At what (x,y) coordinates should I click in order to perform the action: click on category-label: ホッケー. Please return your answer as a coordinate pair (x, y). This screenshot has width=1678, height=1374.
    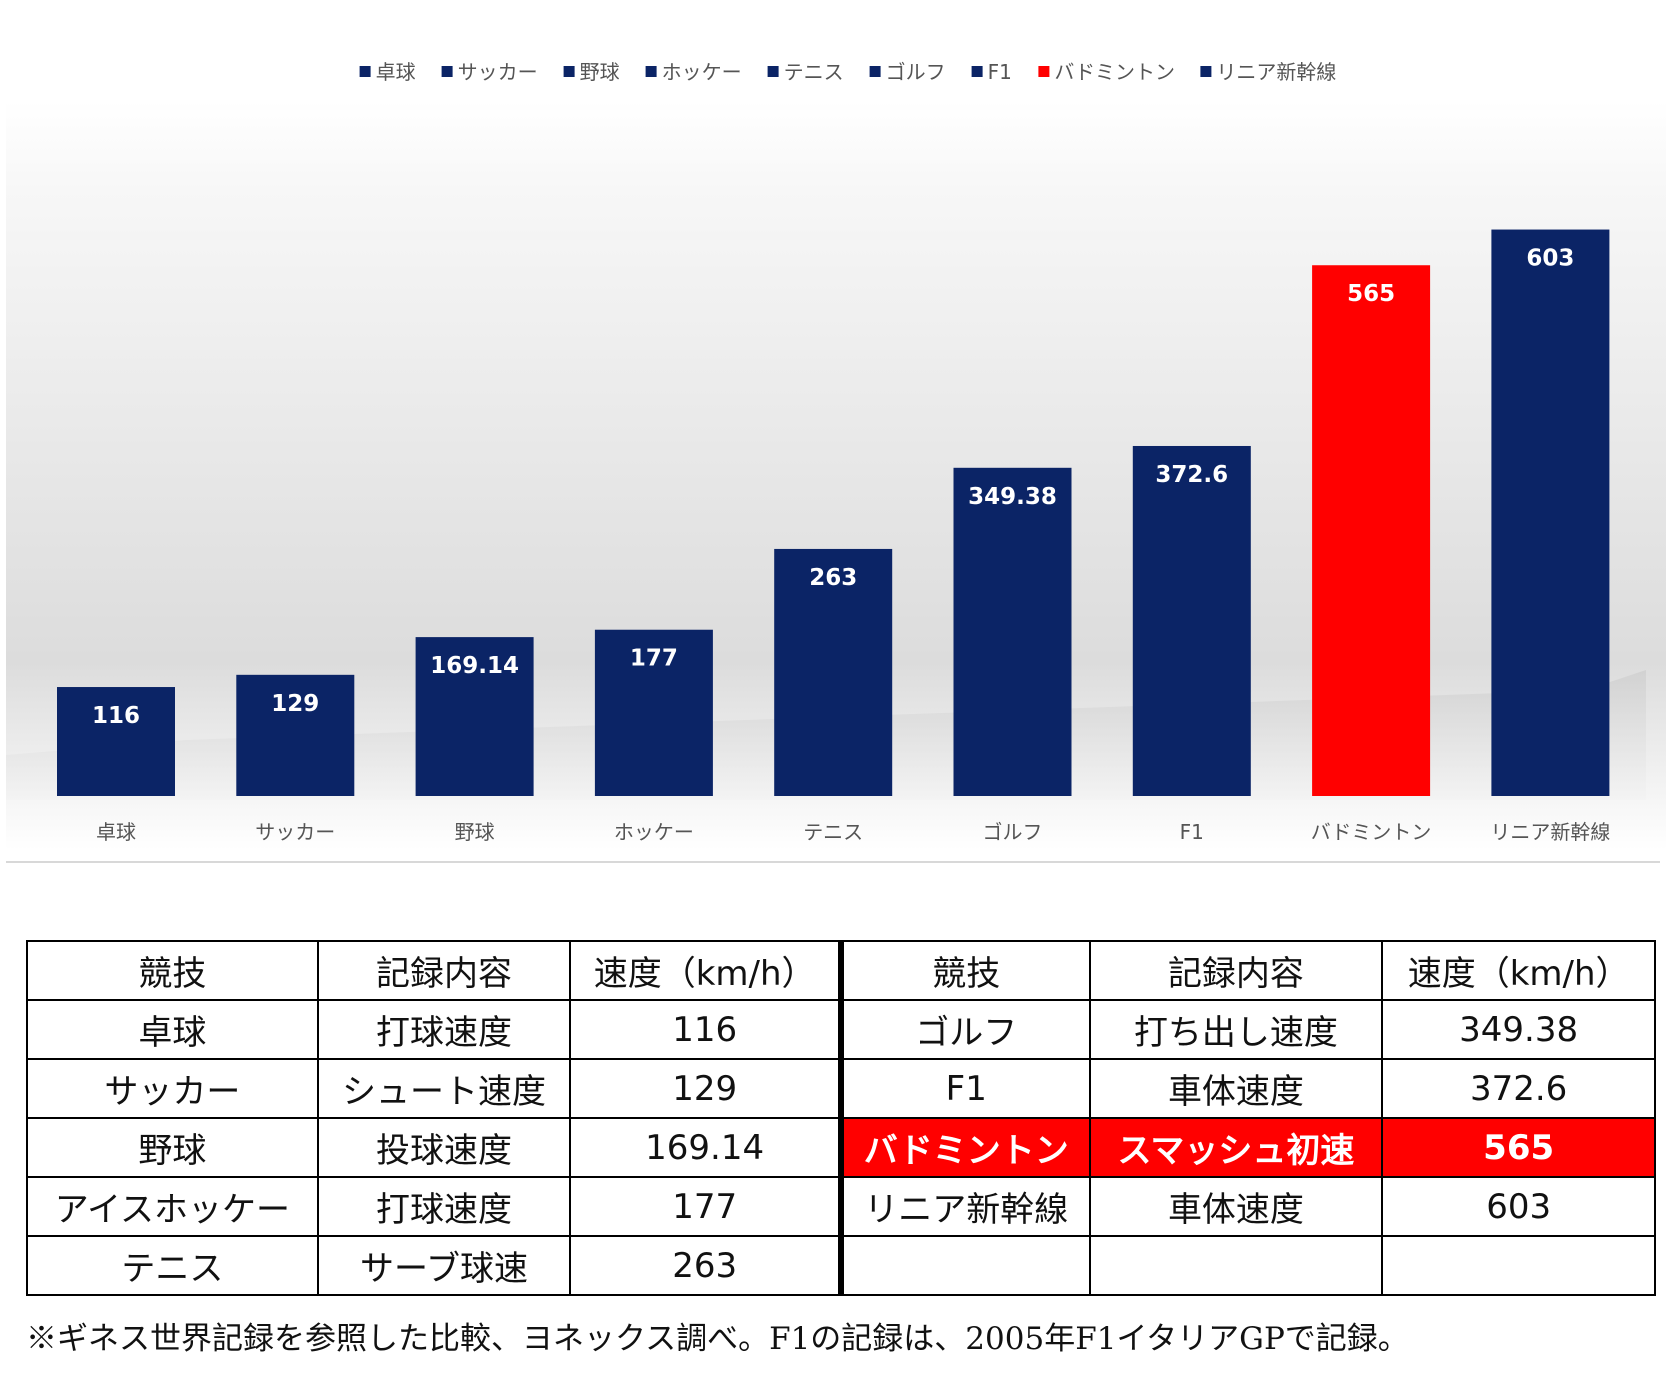
    Looking at the image, I should click on (654, 832).